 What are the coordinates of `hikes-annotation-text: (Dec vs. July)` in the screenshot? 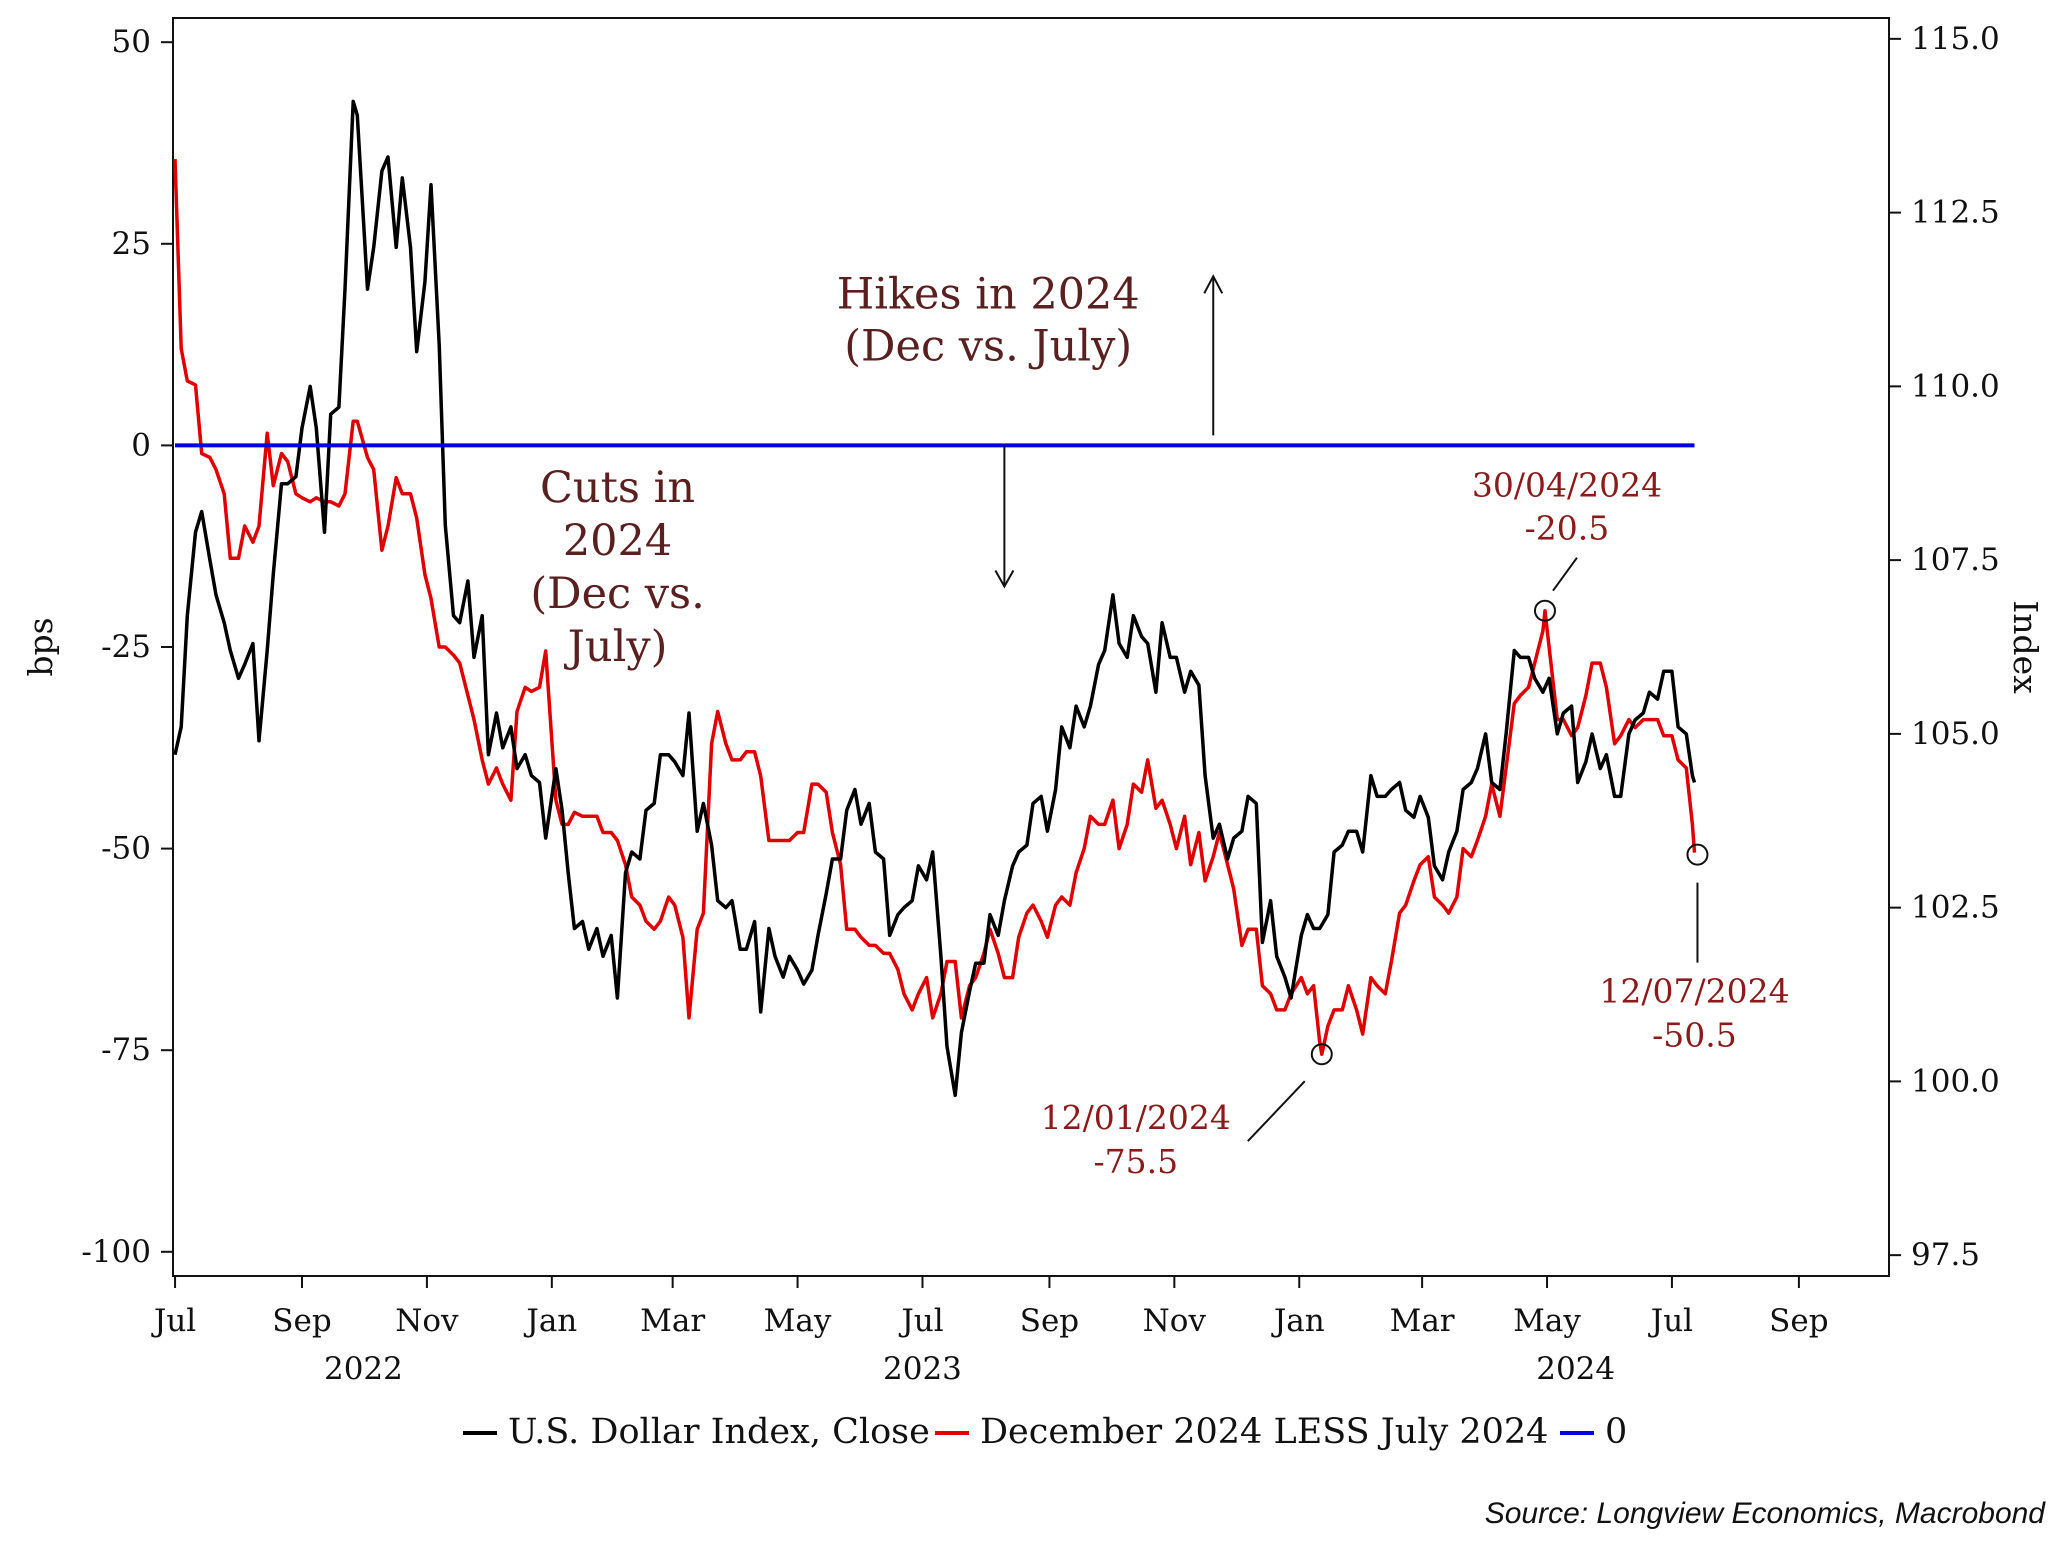 It's located at (988, 346).